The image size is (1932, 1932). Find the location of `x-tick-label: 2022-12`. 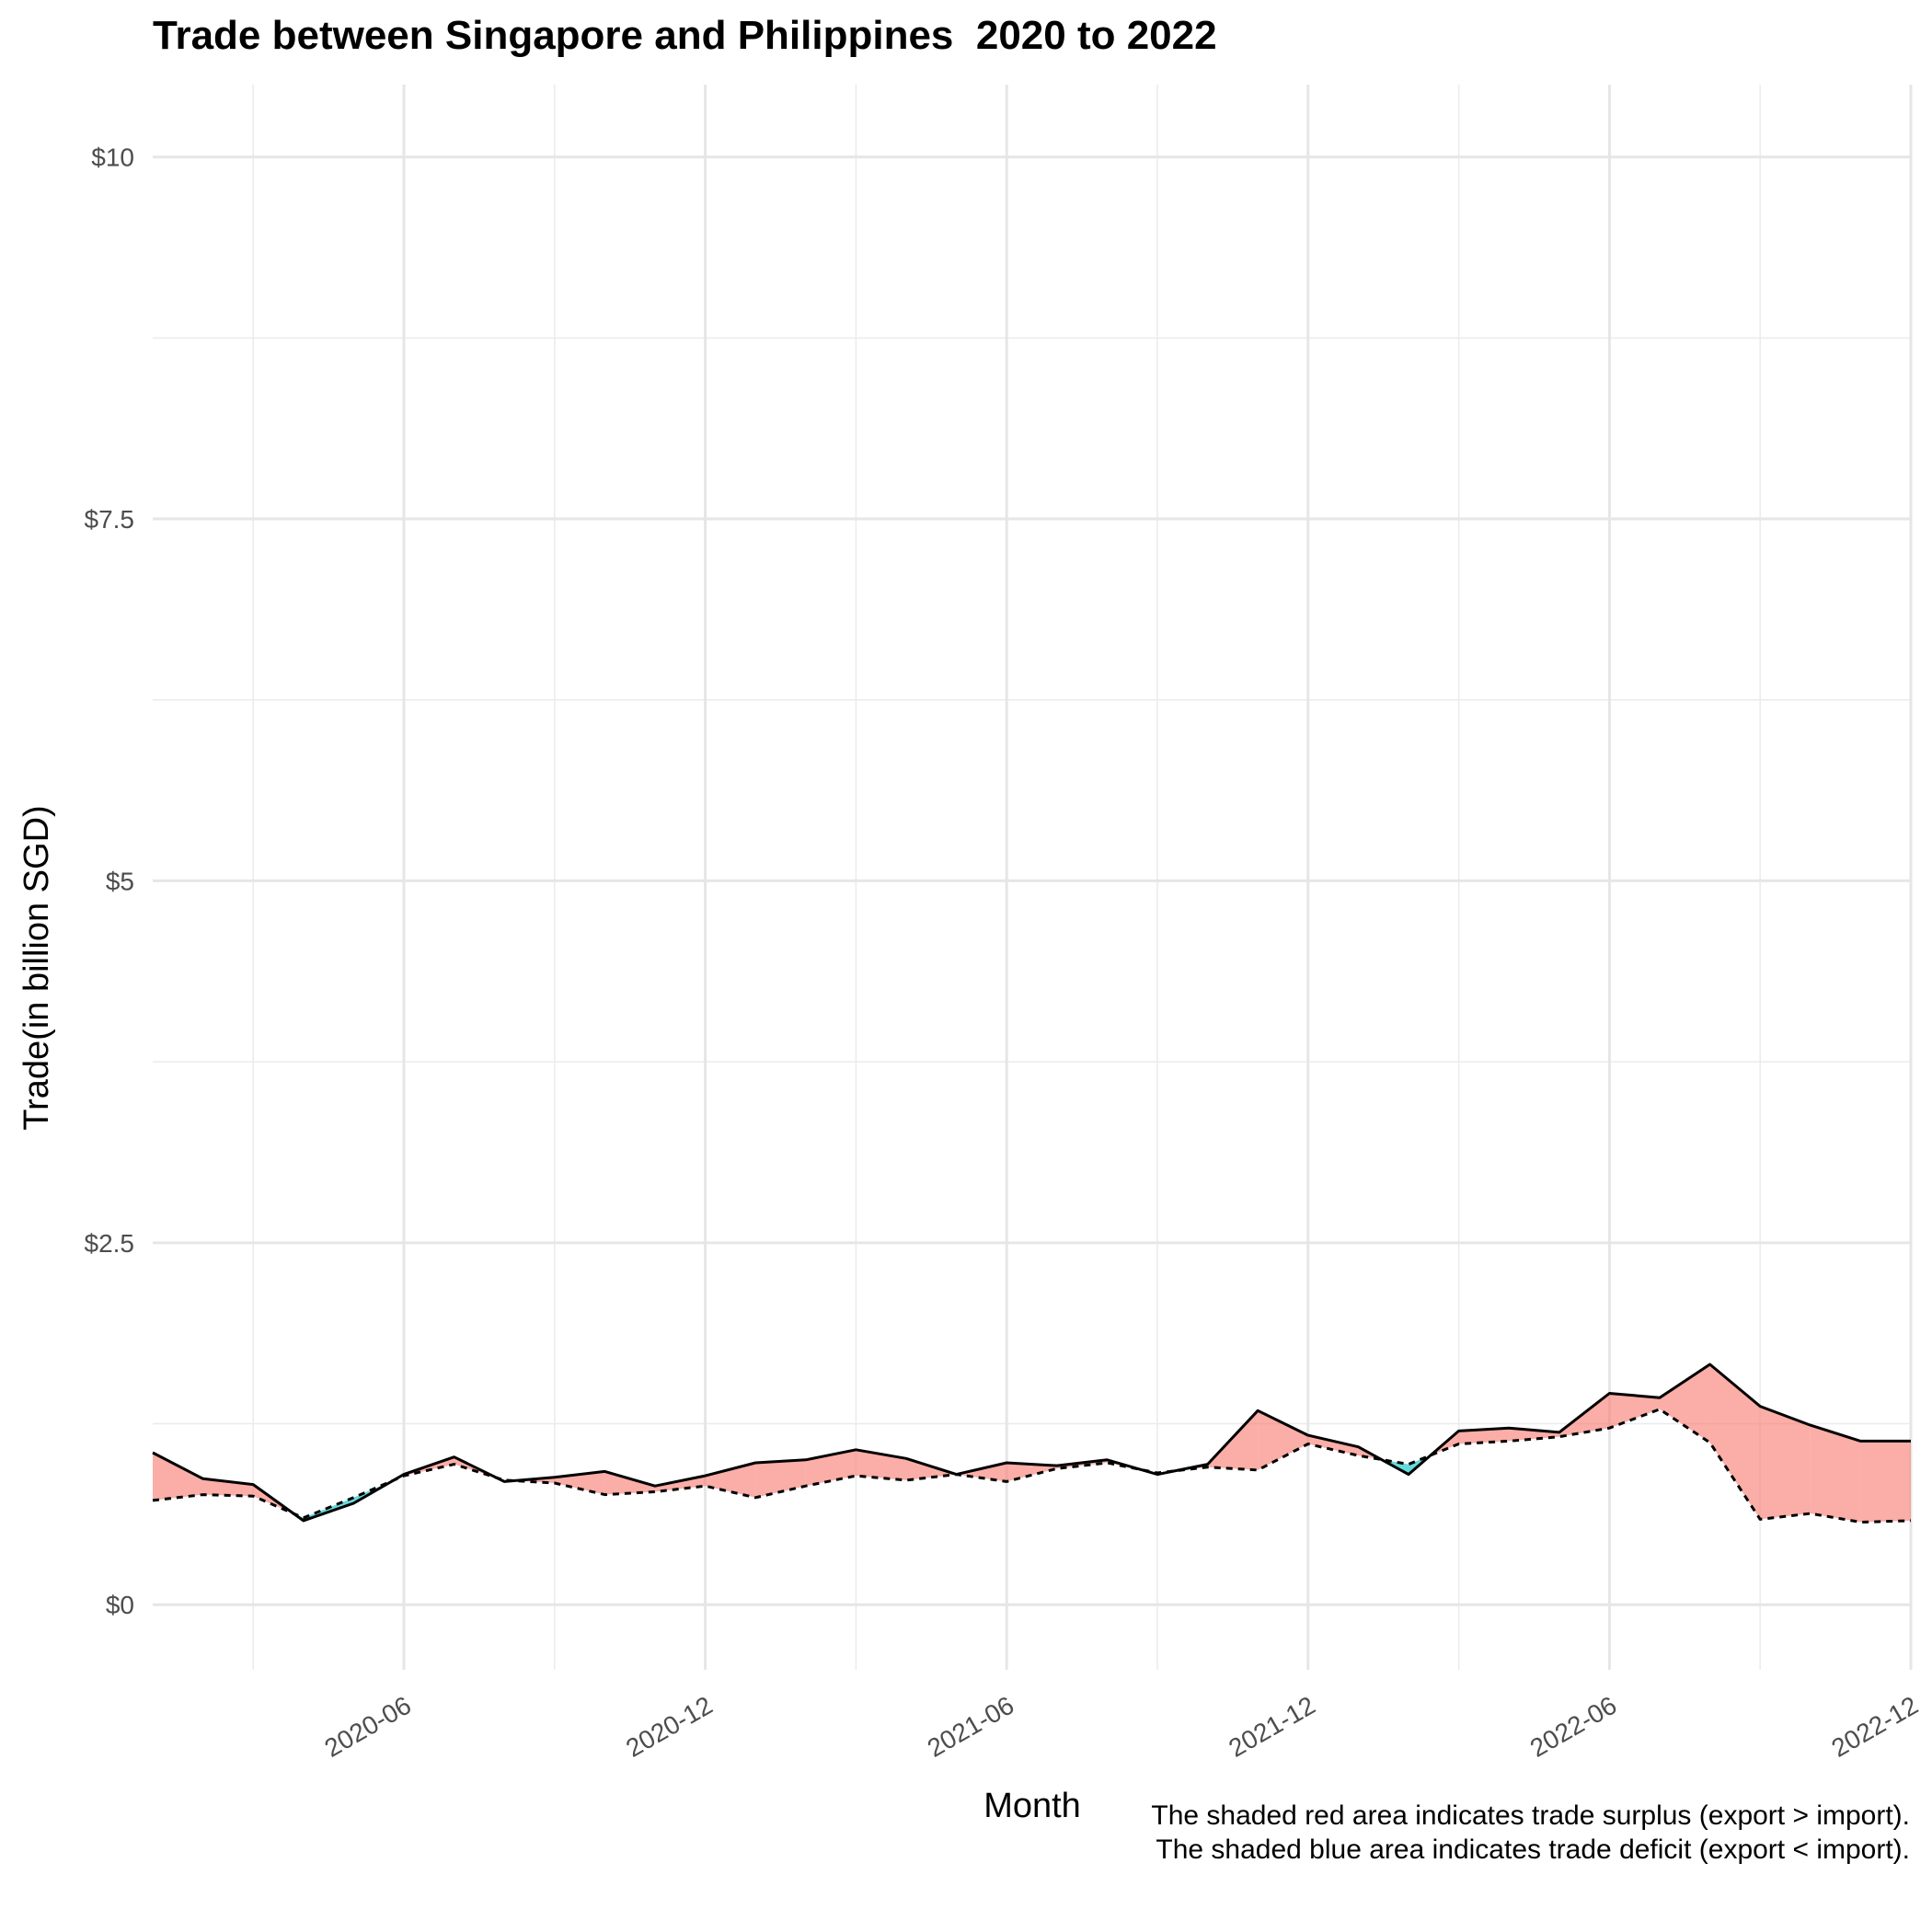

x-tick-label: 2022-12 is located at coordinates (1875, 1727).